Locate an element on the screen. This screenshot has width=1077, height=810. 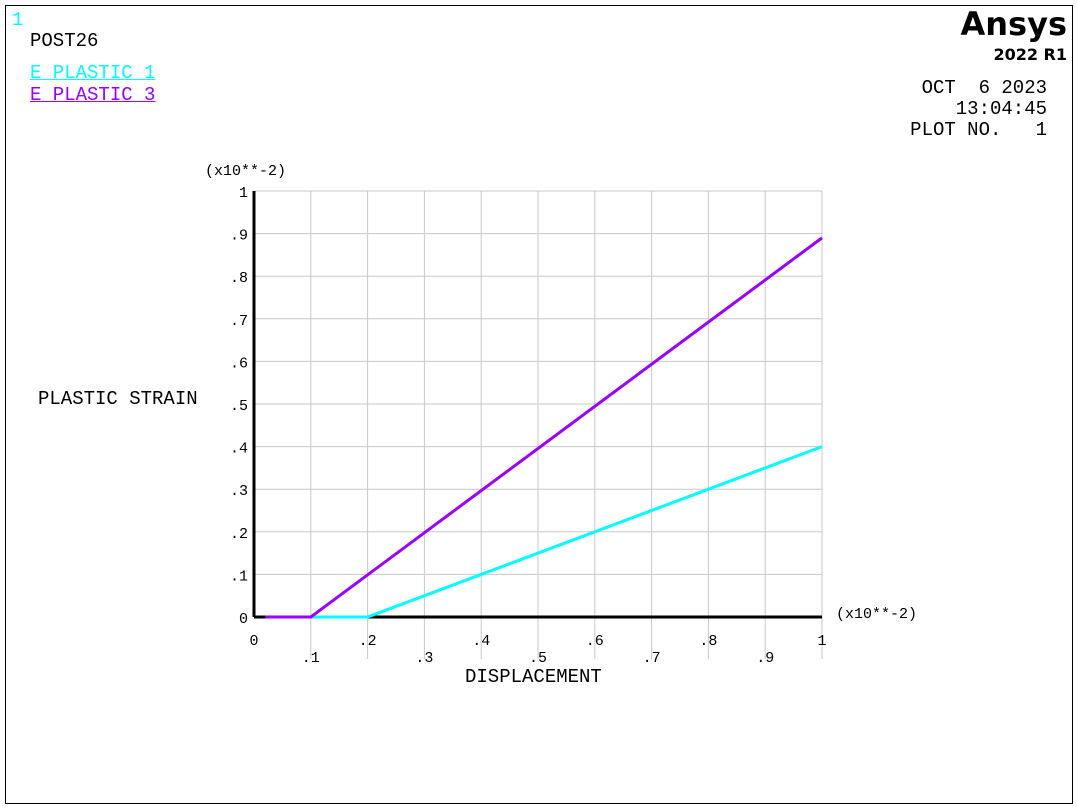
x-tick-label: .3 is located at coordinates (424, 658).